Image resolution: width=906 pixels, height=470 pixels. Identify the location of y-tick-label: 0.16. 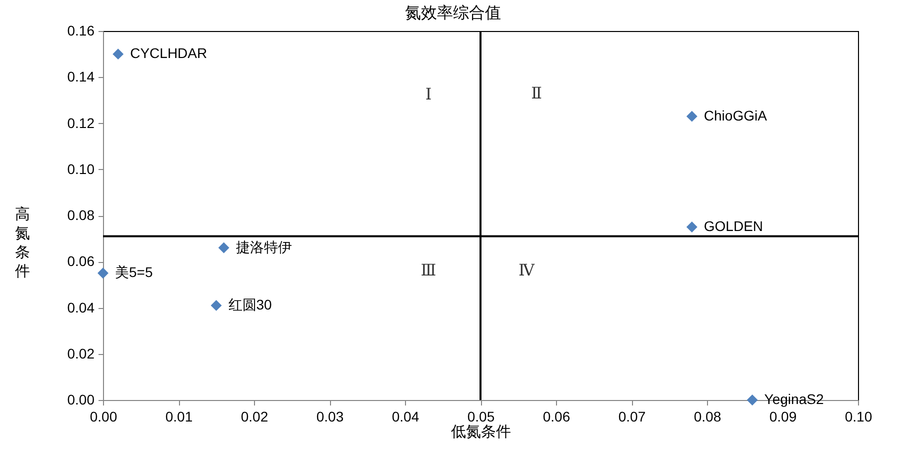
(81, 30).